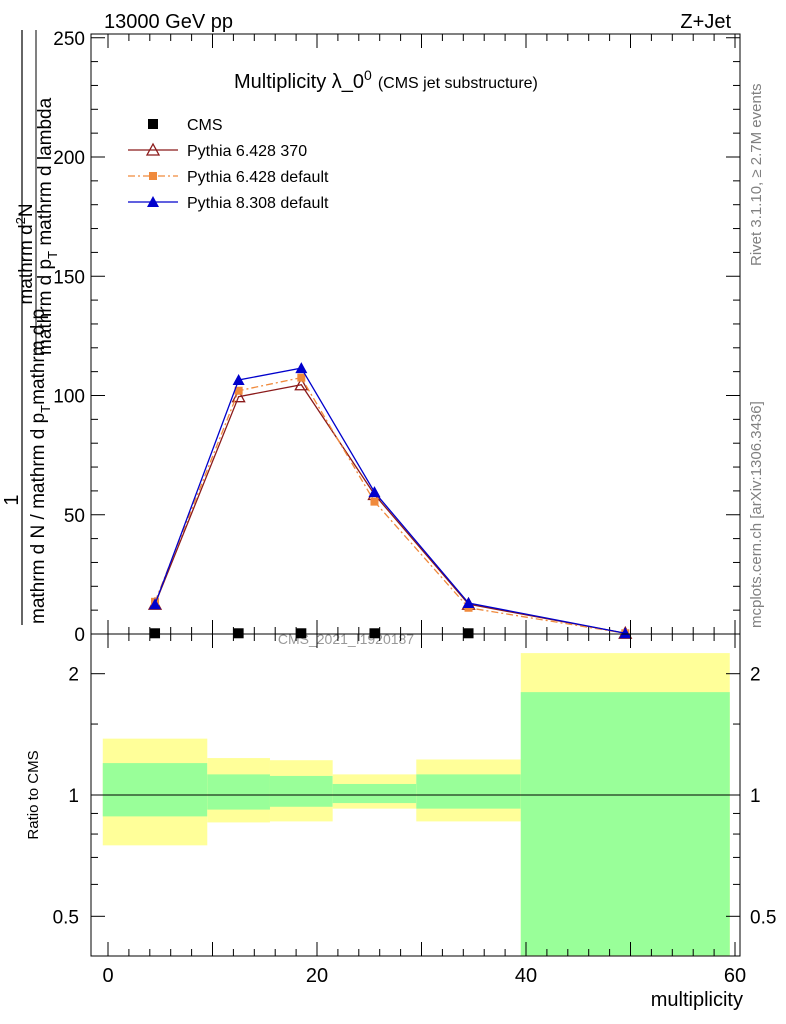  What do you see at coordinates (247, 151) in the screenshot?
I see `legend-label: Pythia 6.428 370` at bounding box center [247, 151].